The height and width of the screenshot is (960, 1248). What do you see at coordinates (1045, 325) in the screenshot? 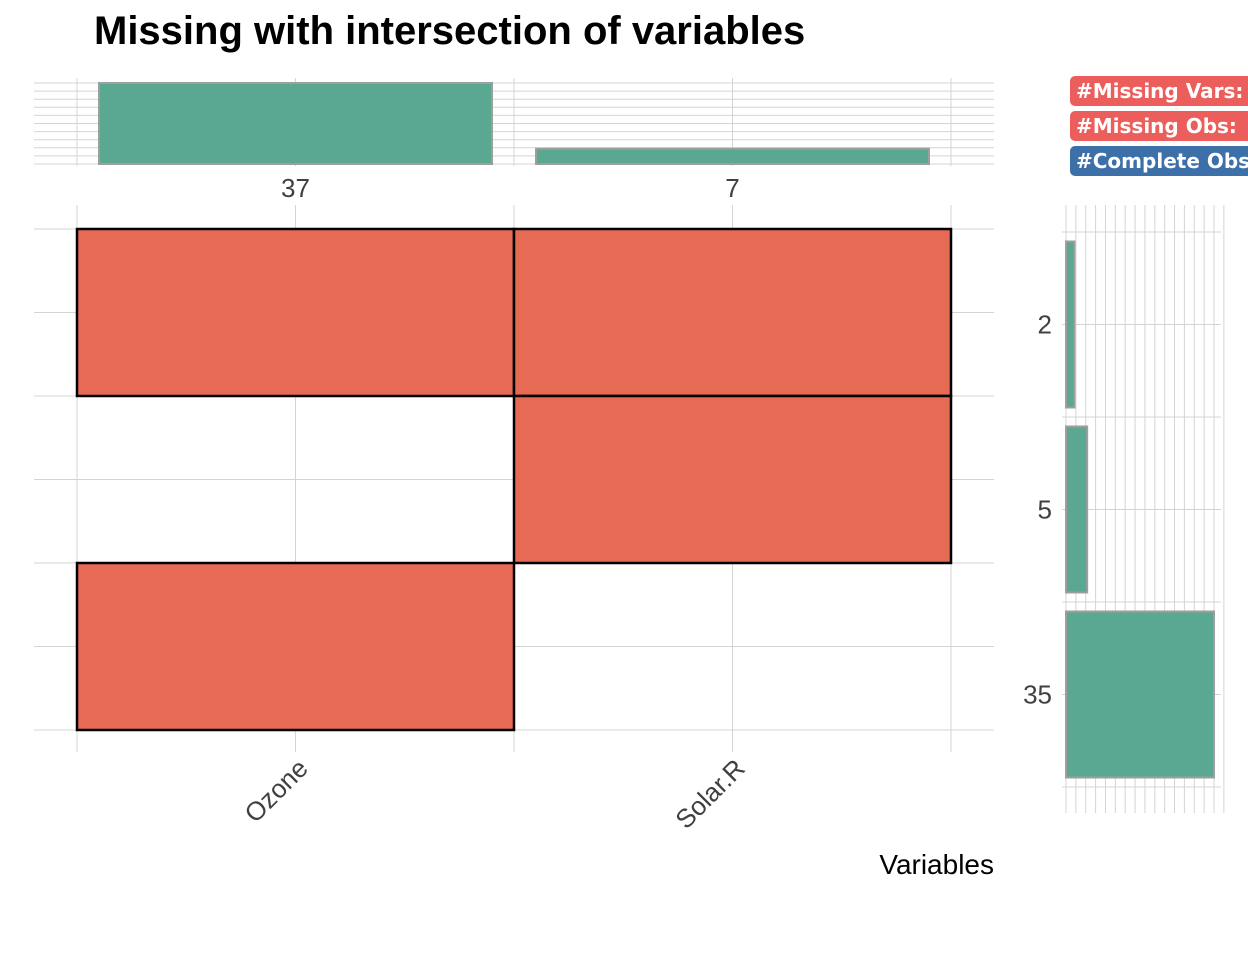
I see `intersection-count-label: 2` at bounding box center [1045, 325].